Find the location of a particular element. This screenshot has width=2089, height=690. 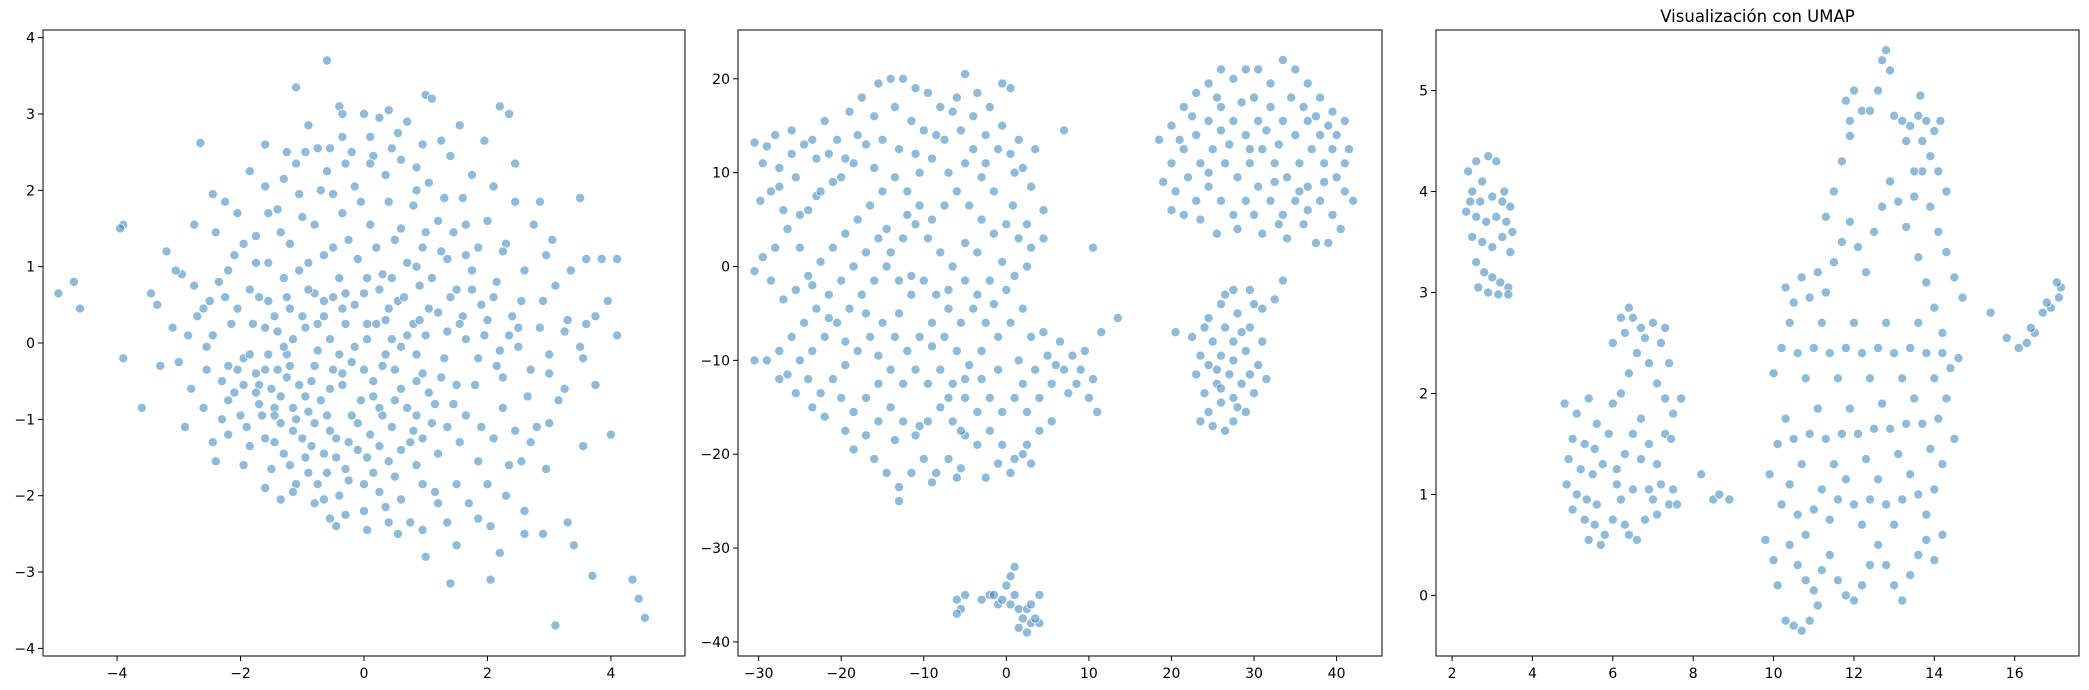

x-tick-label: 2 is located at coordinates (487, 674).